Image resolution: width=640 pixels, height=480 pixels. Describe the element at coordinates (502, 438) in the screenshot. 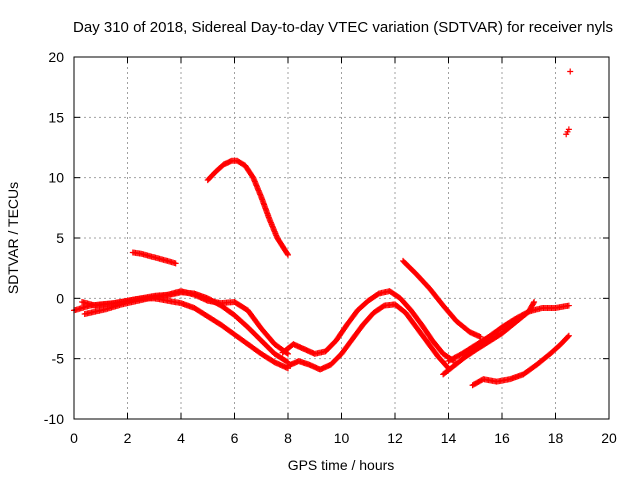

I see `x-tick-label: 16` at that location.